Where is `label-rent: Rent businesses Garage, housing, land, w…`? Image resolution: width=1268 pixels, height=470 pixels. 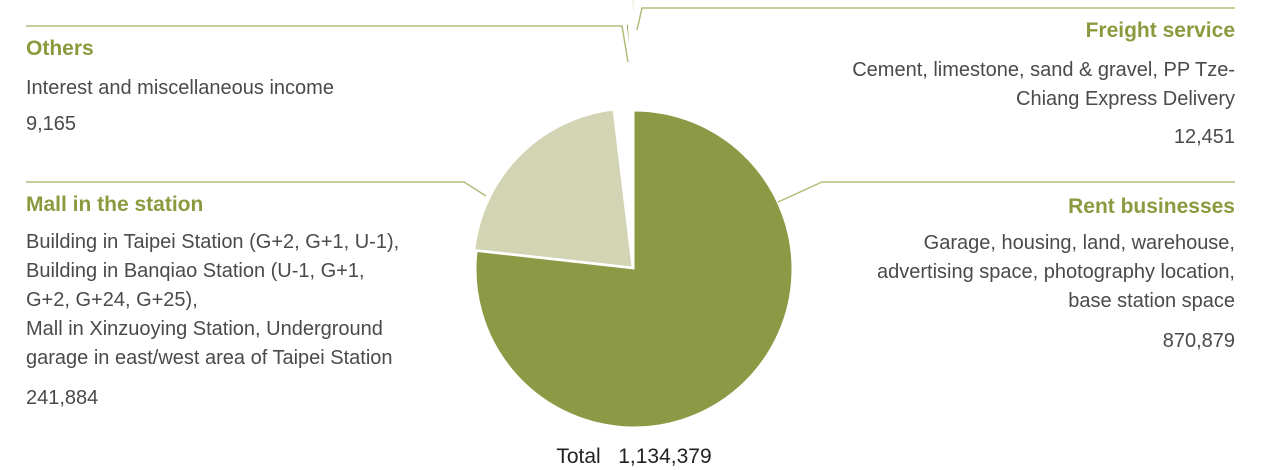 label-rent: Rent businesses Garage, housing, land, w… is located at coordinates (1005, 274).